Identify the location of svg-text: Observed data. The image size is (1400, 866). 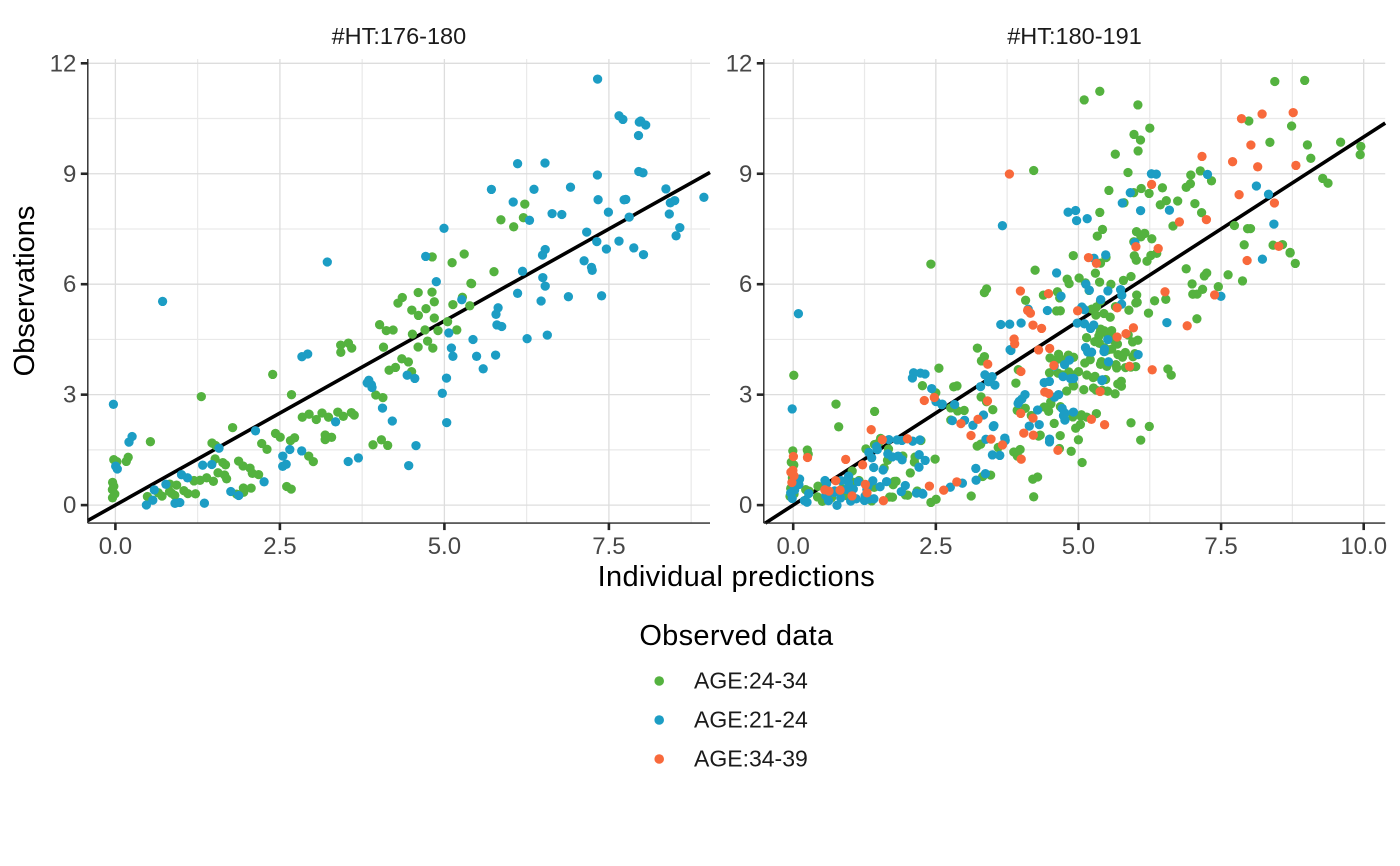
(736, 636).